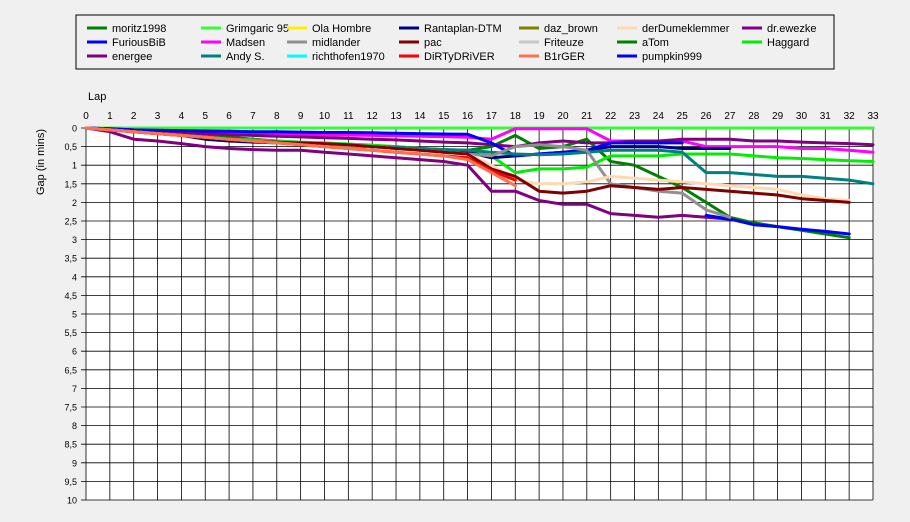  I want to click on x-tick-label: 3, so click(158, 116).